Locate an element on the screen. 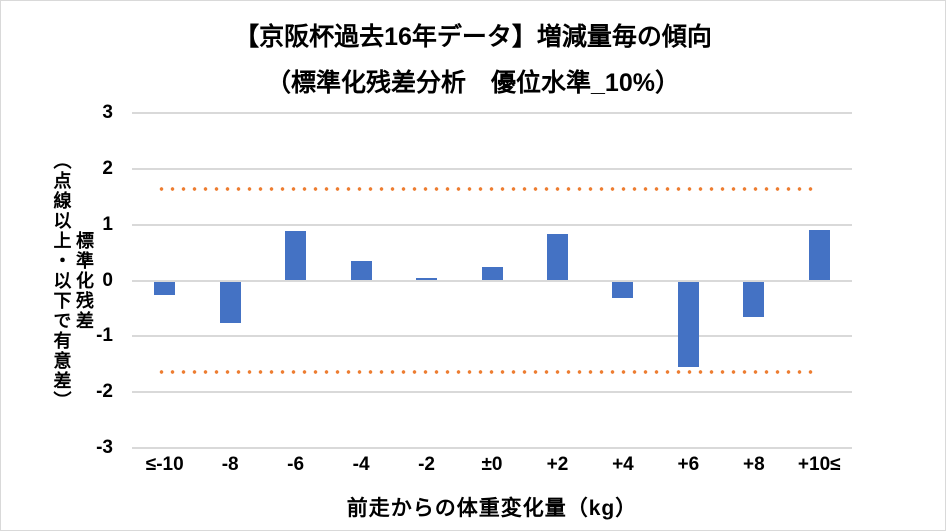  y-axis-title-note: （点線以上・以下で有意差） is located at coordinates (61, 281).